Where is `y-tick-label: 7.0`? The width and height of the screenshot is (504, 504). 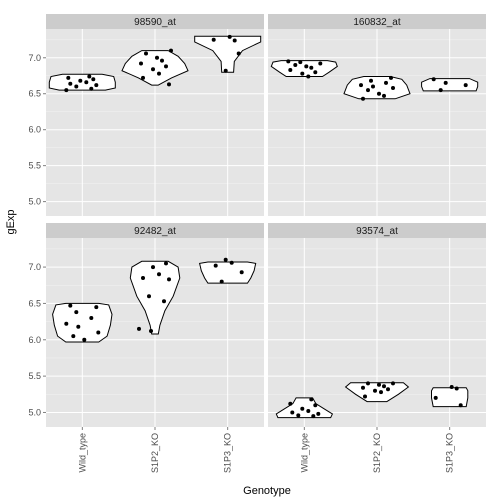 y-tick-label: 7.0 is located at coordinates (34, 58).